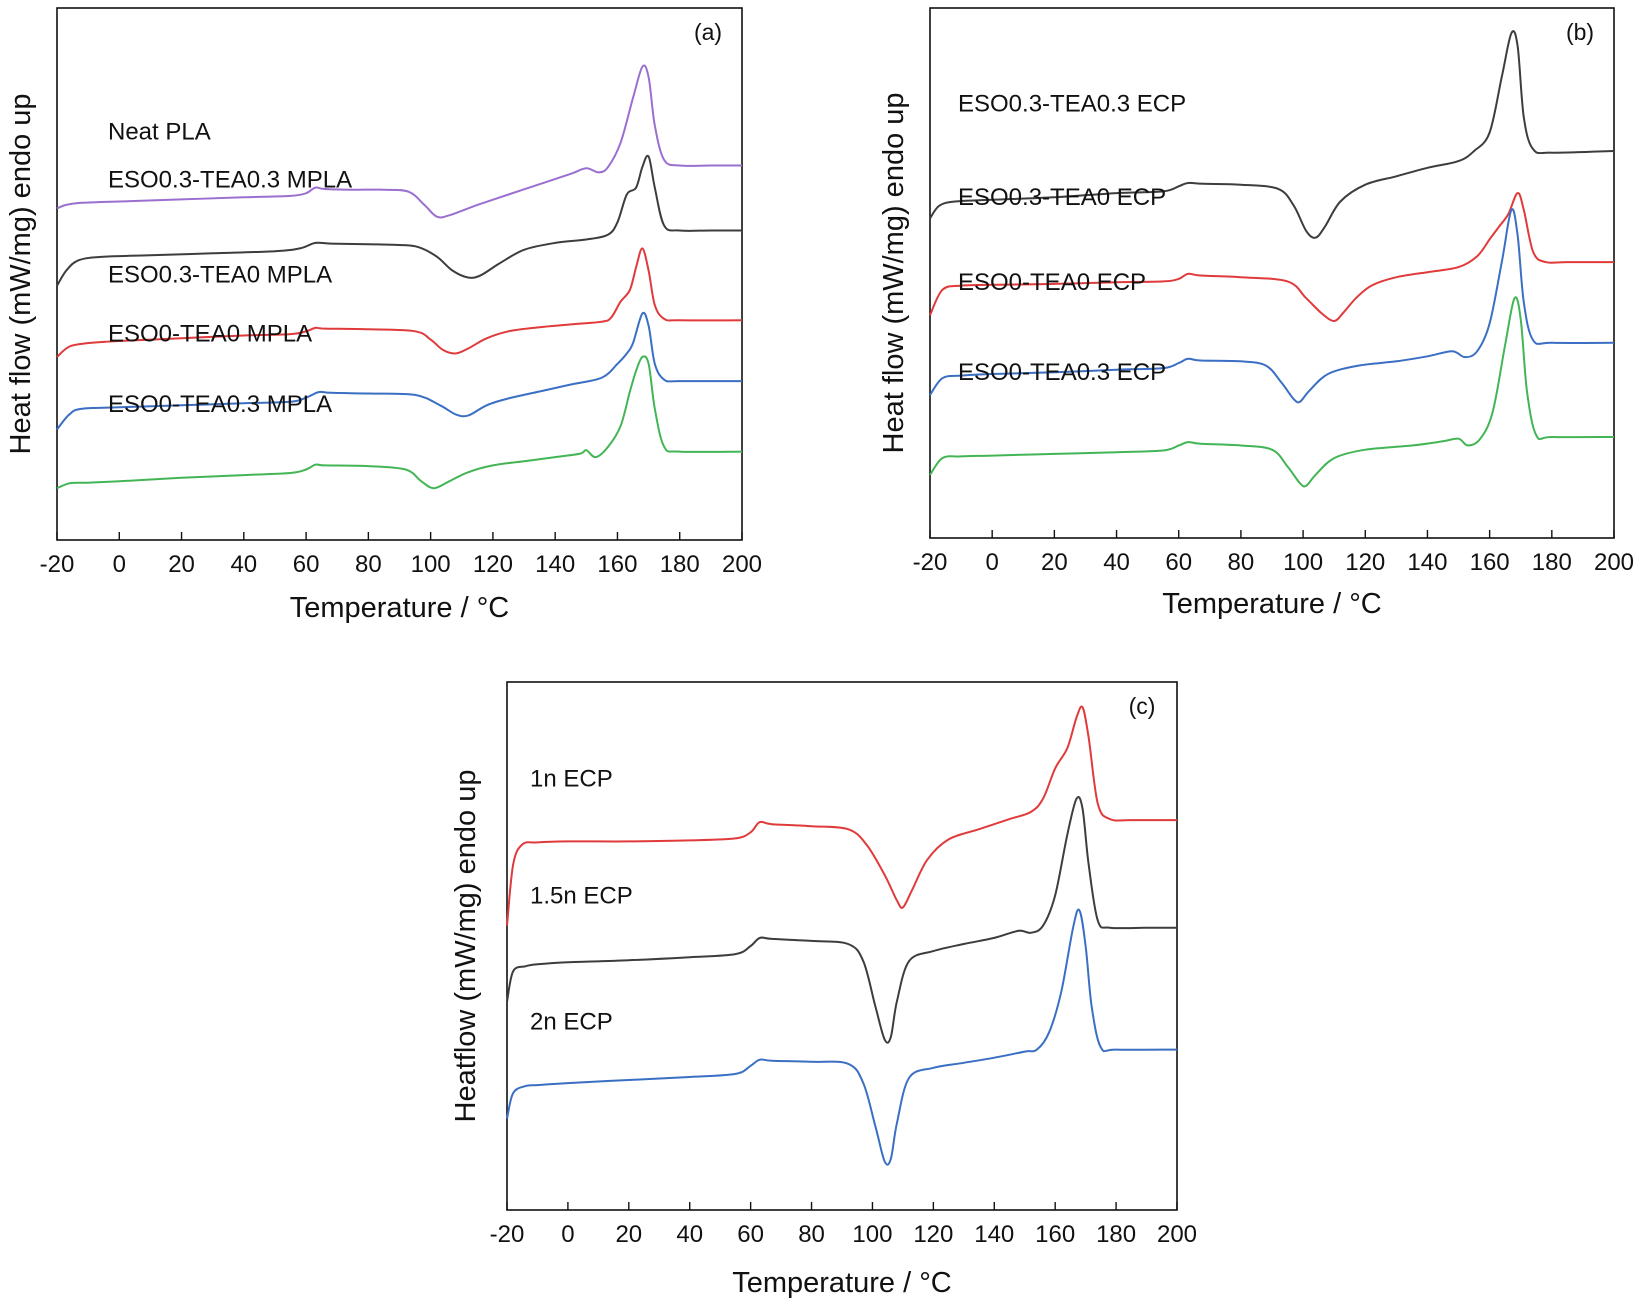 This screenshot has width=1646, height=1306. What do you see at coordinates (230, 180) in the screenshot?
I see `series-label: ESO0.3-TEA0.3 MPLA` at bounding box center [230, 180].